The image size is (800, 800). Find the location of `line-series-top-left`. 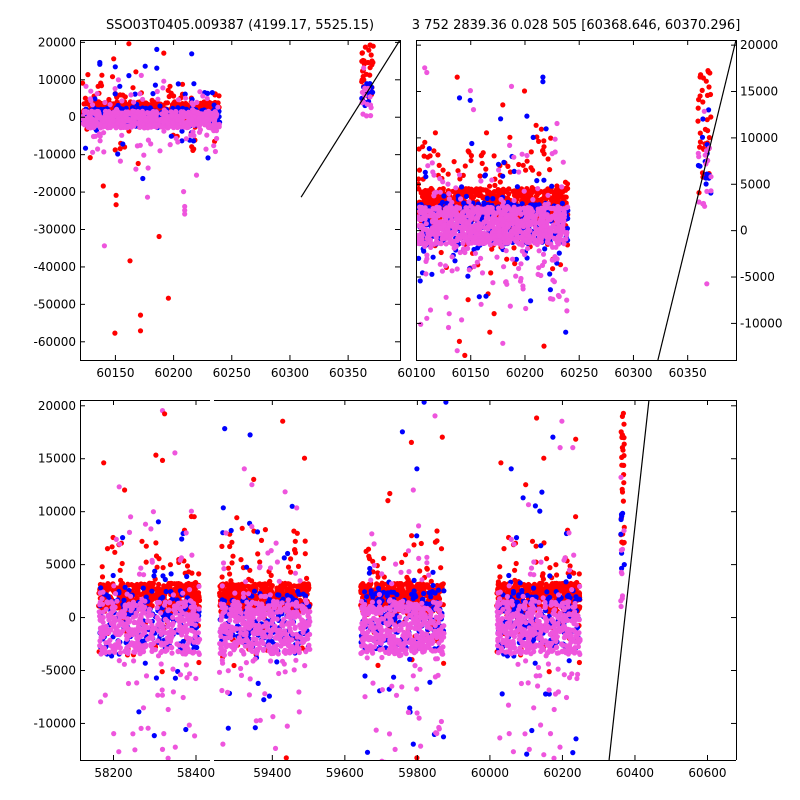

line-series-top-left is located at coordinates (350, 119).